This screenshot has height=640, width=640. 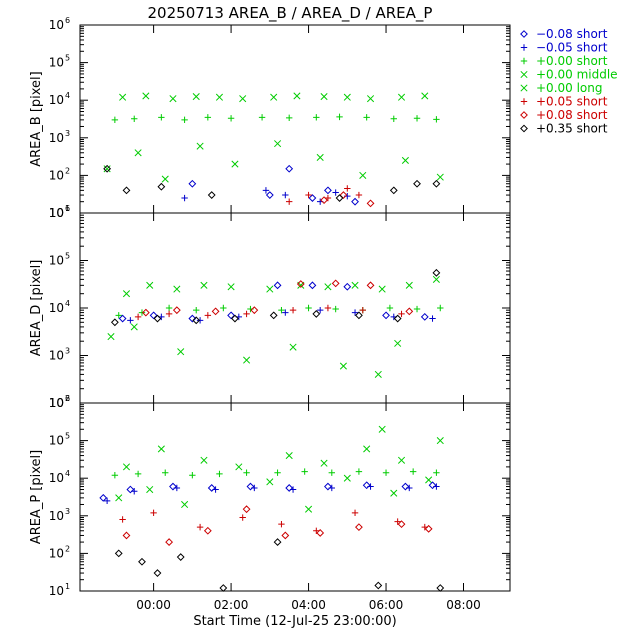 What do you see at coordinates (67, 208) in the screenshot?
I see `y-tick-exponent: 1` at bounding box center [67, 208].